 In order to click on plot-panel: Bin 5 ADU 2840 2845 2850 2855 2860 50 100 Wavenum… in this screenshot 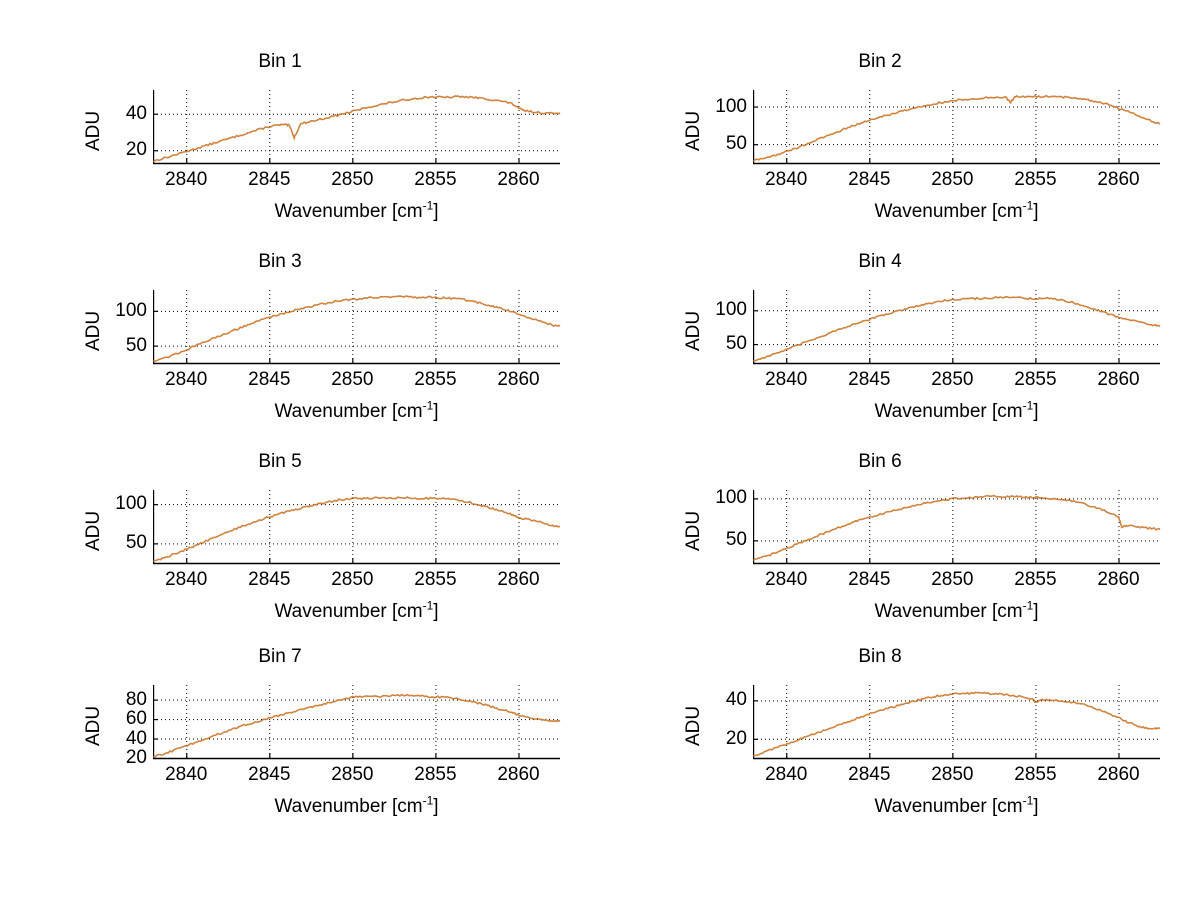, I will do `click(300, 550)`.